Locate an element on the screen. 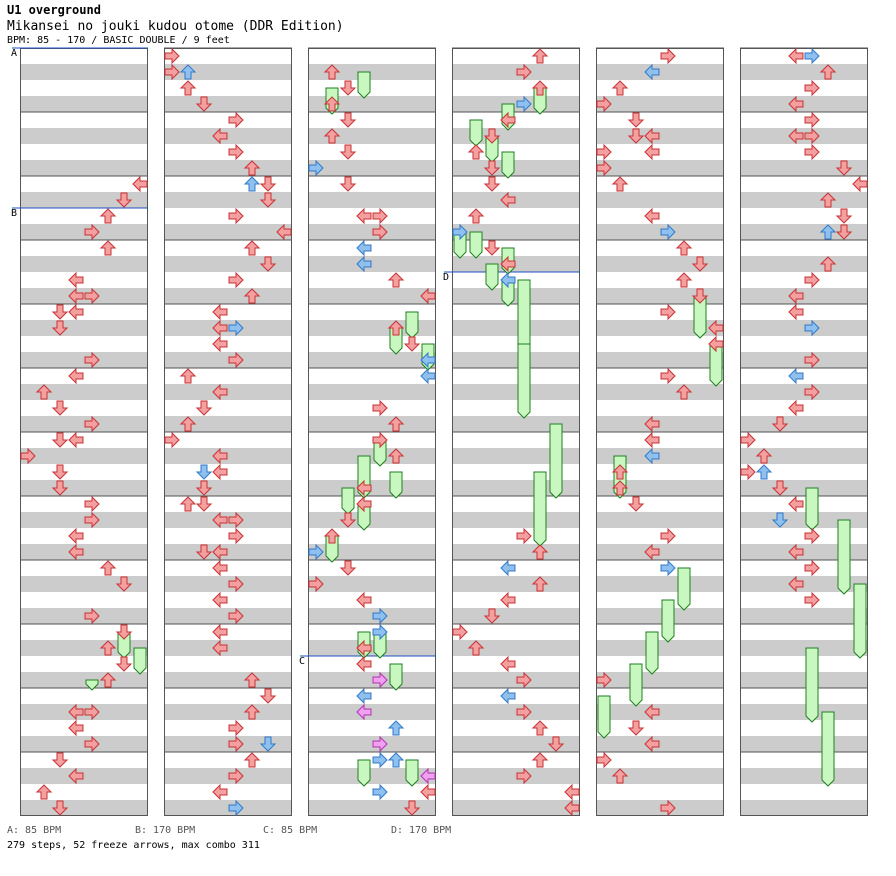 The image size is (896, 876). bpm-marker-label: A is located at coordinates (14, 53).